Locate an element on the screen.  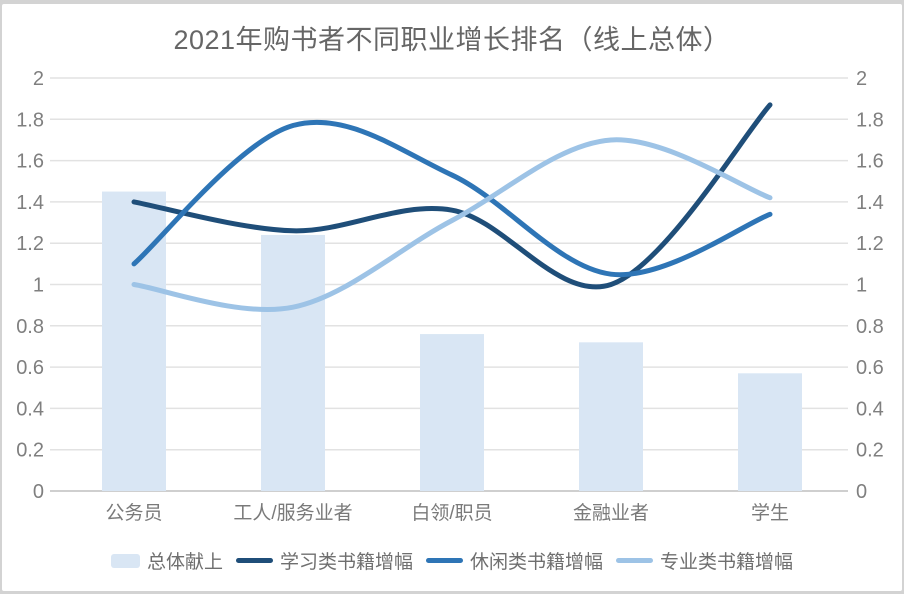
y-tick-label-right: 0.4 is located at coordinates (870, 409).